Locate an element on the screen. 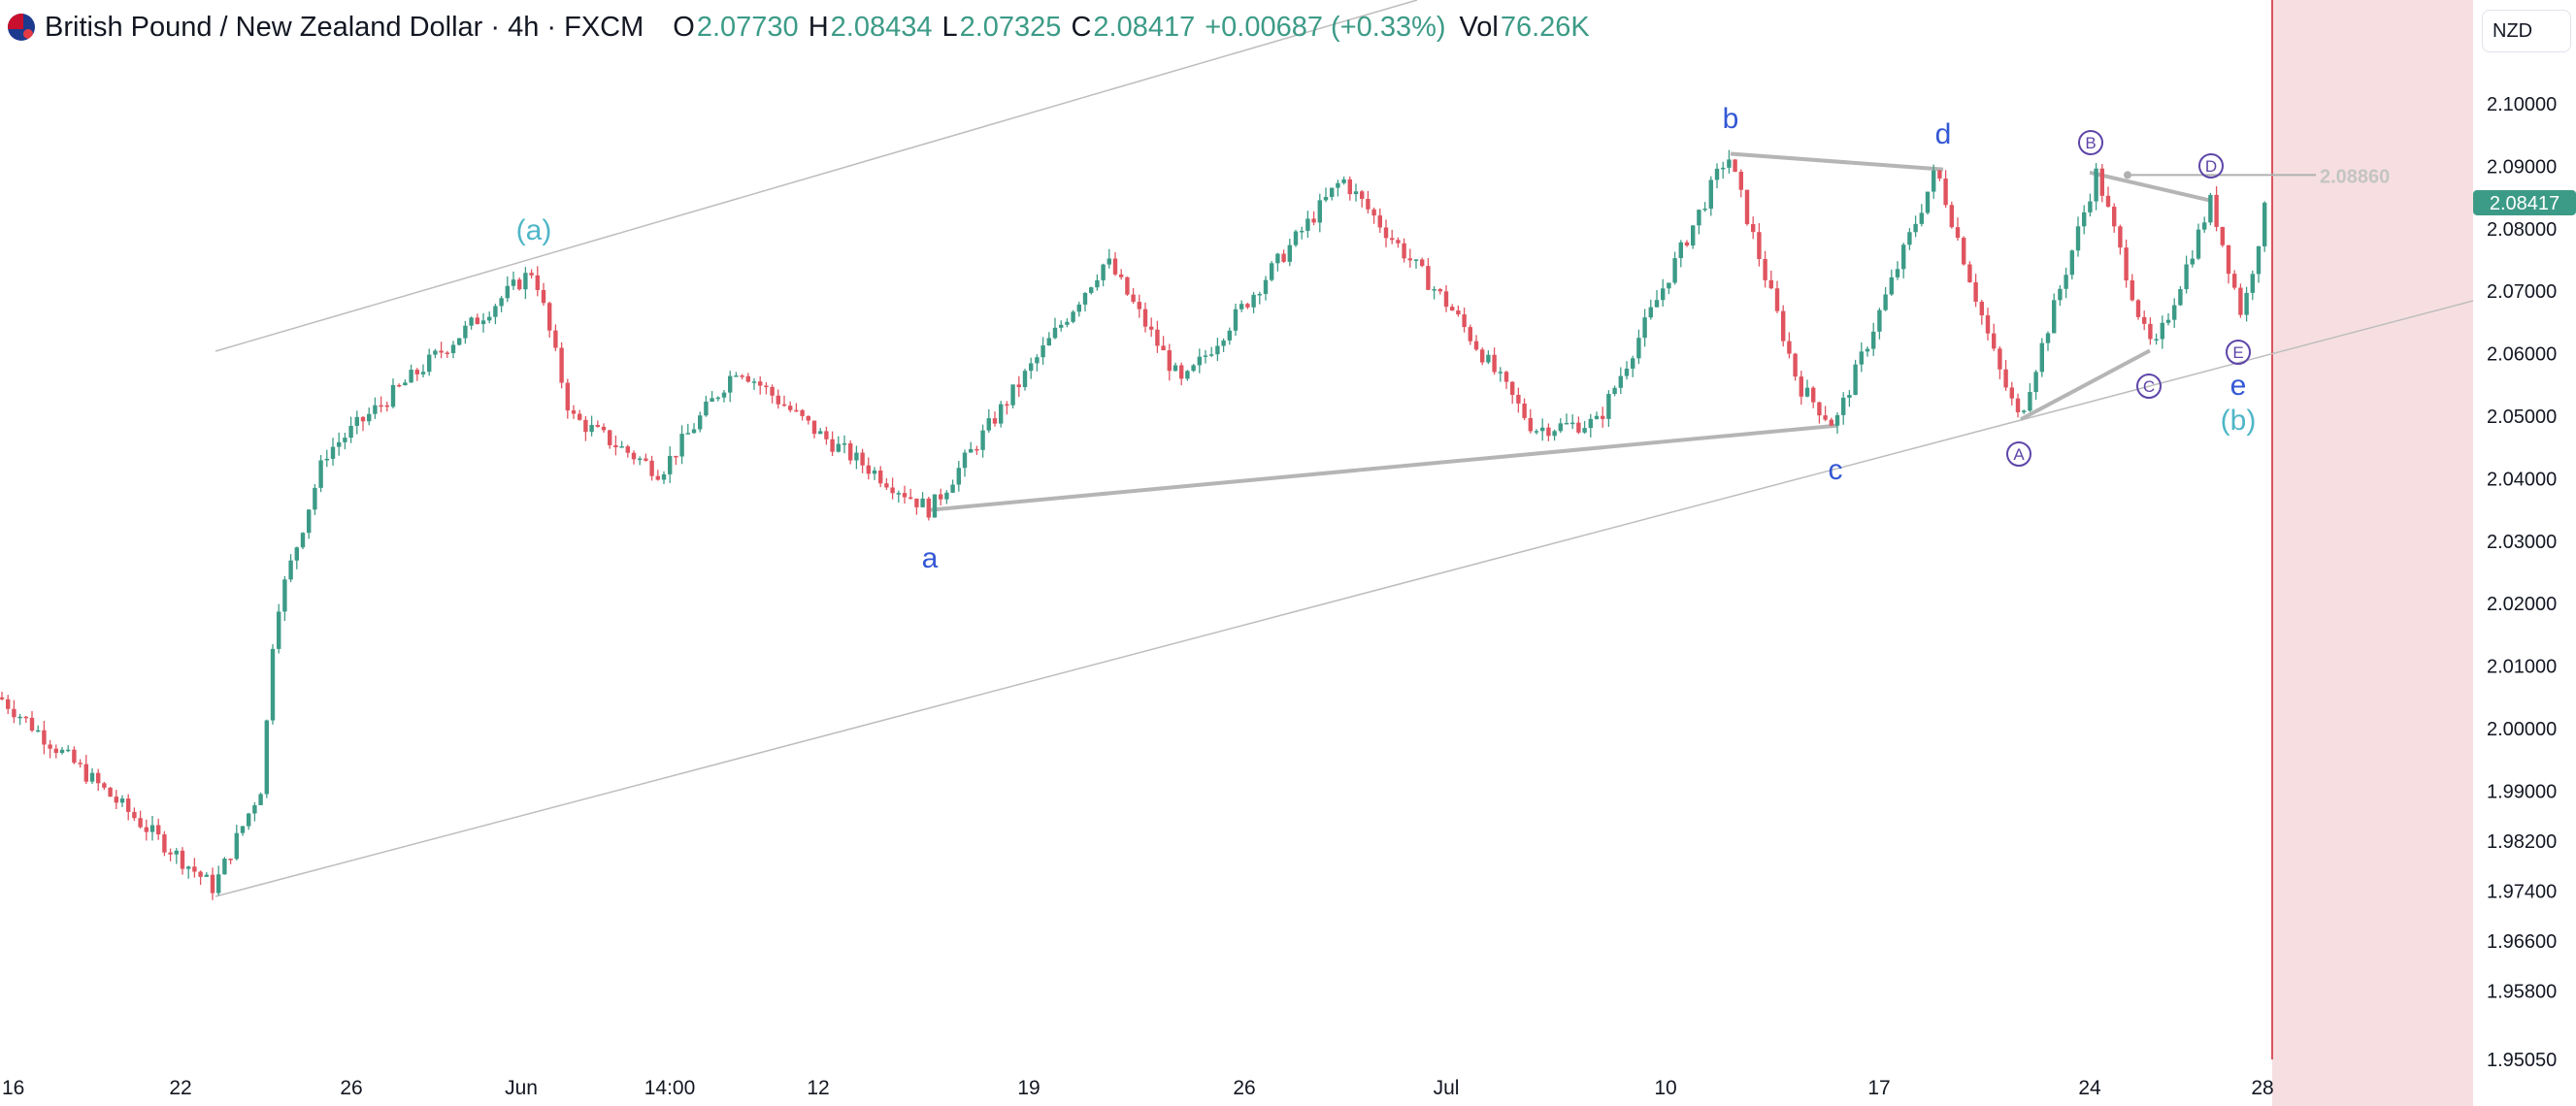 The height and width of the screenshot is (1106, 2576). wave-label-a: a is located at coordinates (930, 558).